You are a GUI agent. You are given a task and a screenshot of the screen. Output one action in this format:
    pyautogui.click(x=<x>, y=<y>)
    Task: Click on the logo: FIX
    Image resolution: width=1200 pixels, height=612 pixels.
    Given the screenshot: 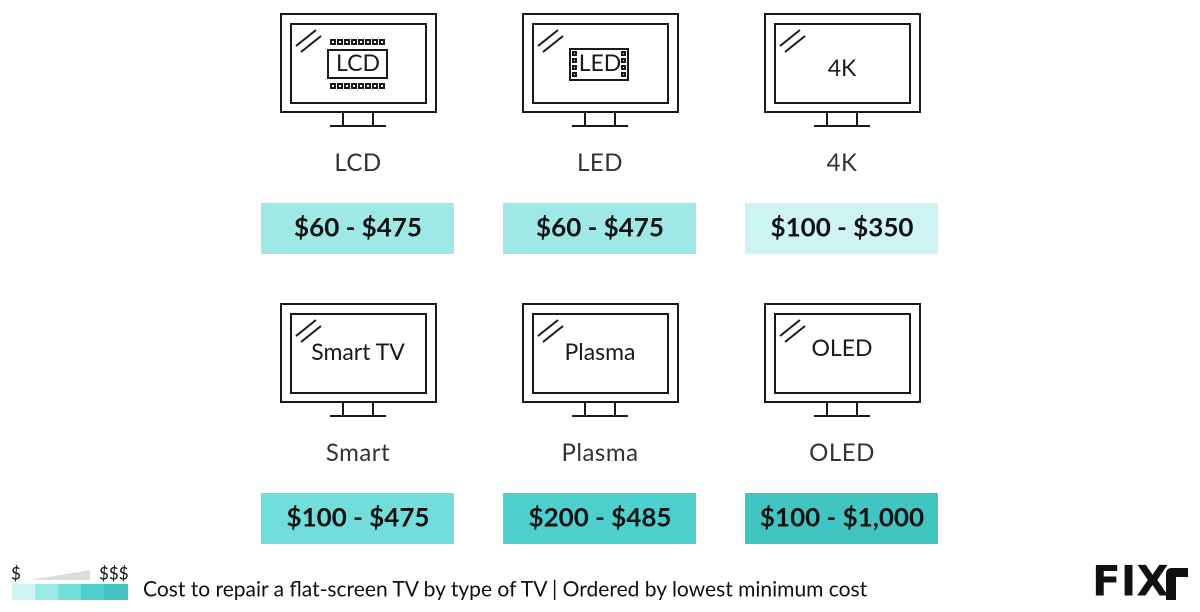 What is the action you would take?
    pyautogui.click(x=1140, y=581)
    